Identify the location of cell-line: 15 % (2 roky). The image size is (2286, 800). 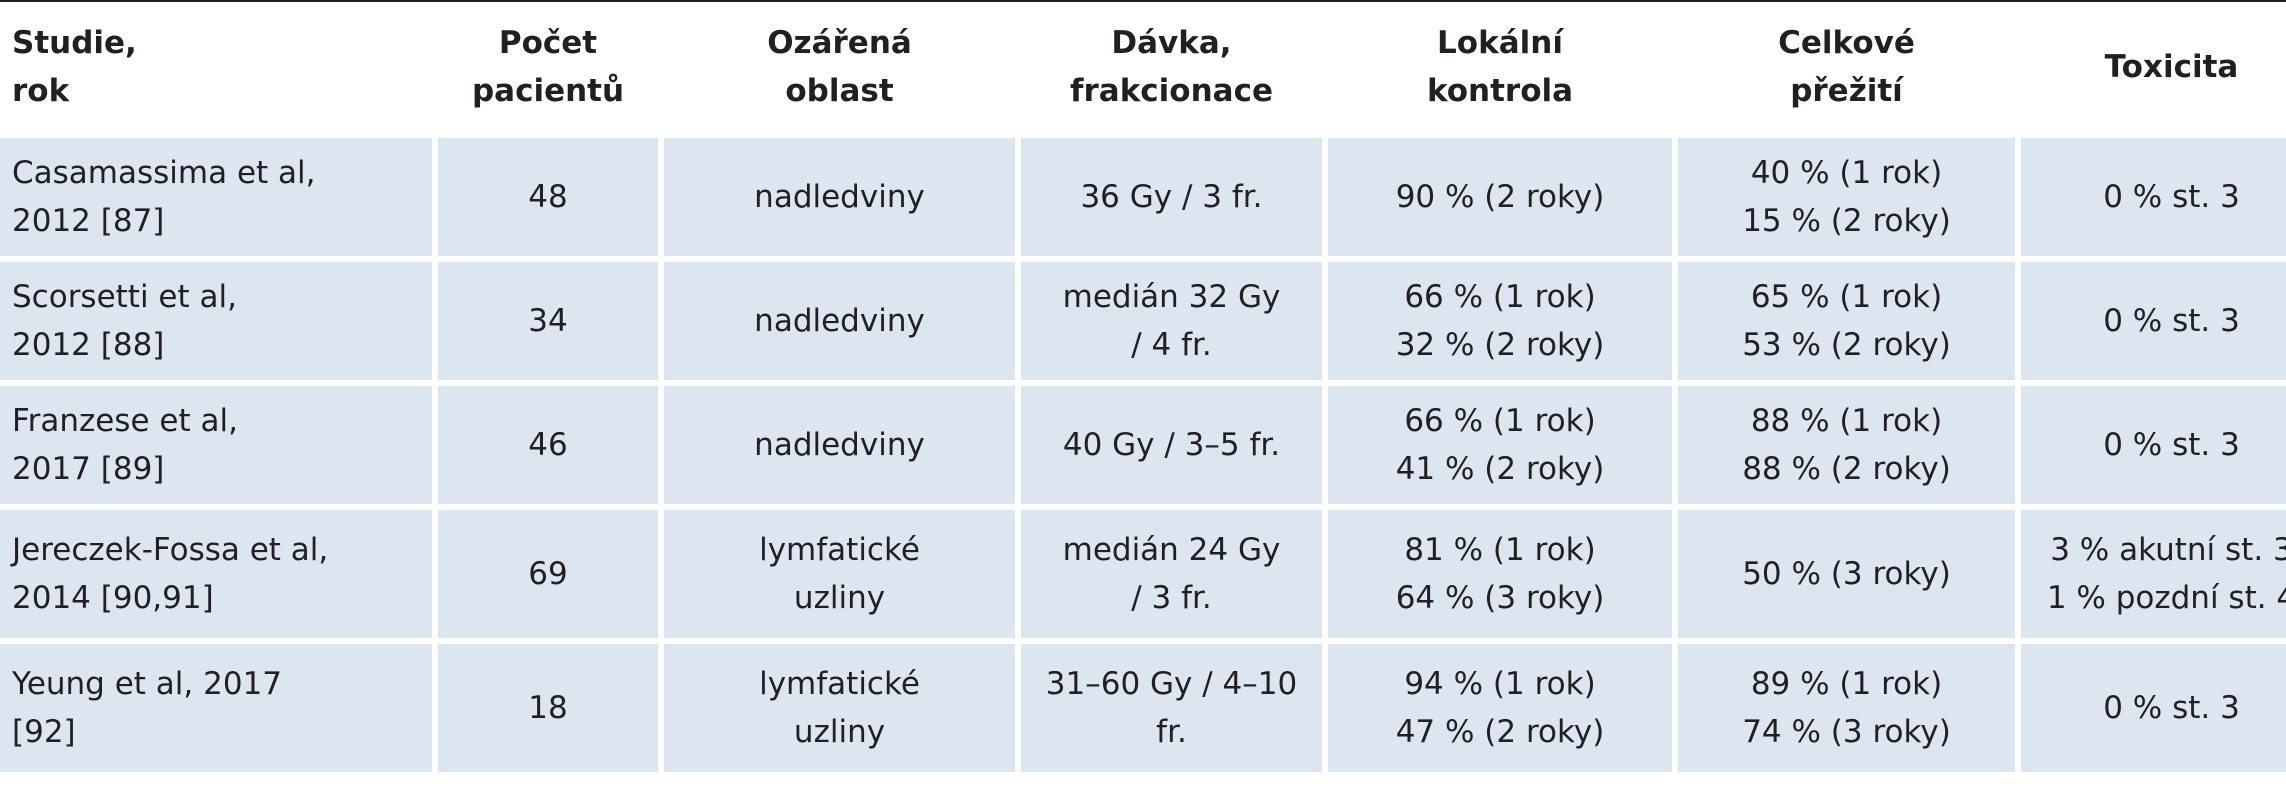
(1846, 221).